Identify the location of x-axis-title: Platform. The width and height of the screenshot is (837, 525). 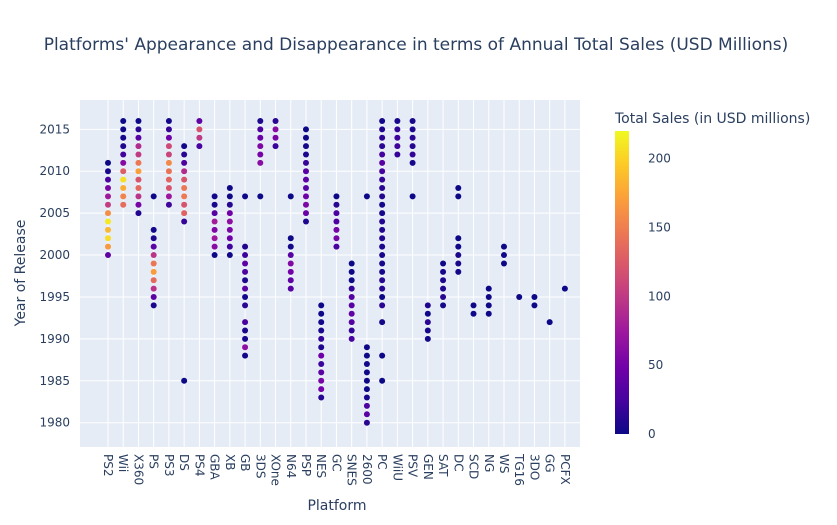
(336, 506).